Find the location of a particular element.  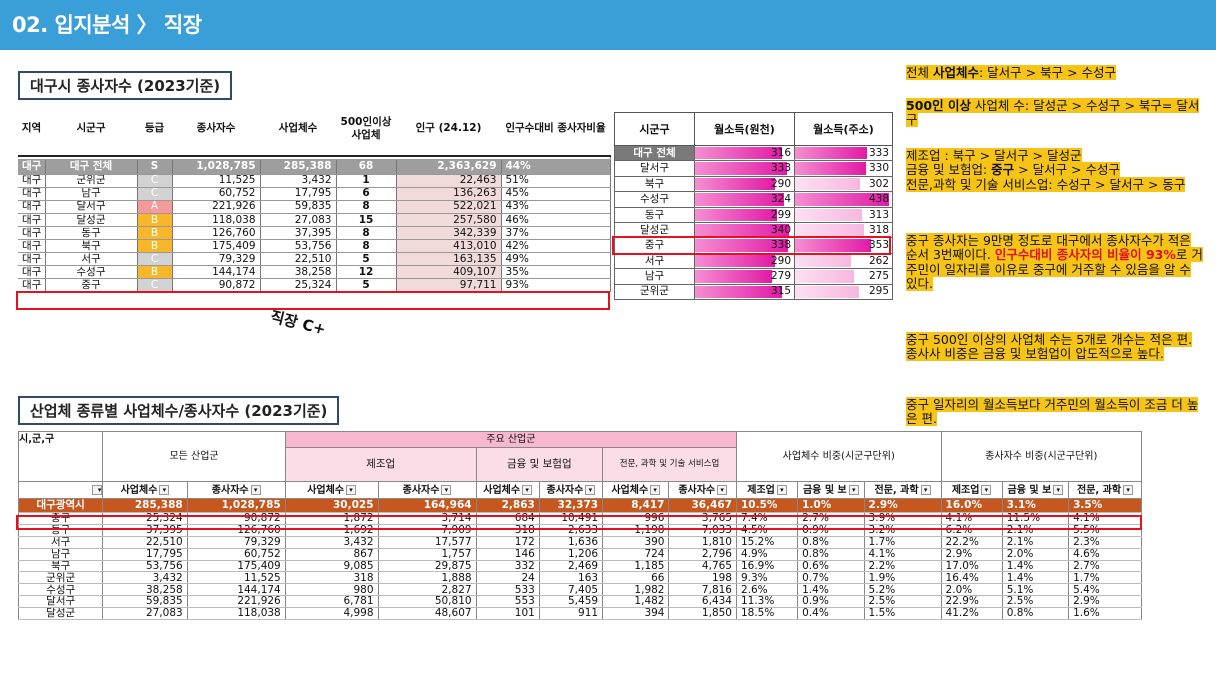

table-cell: 2.5% is located at coordinates (902, 602).